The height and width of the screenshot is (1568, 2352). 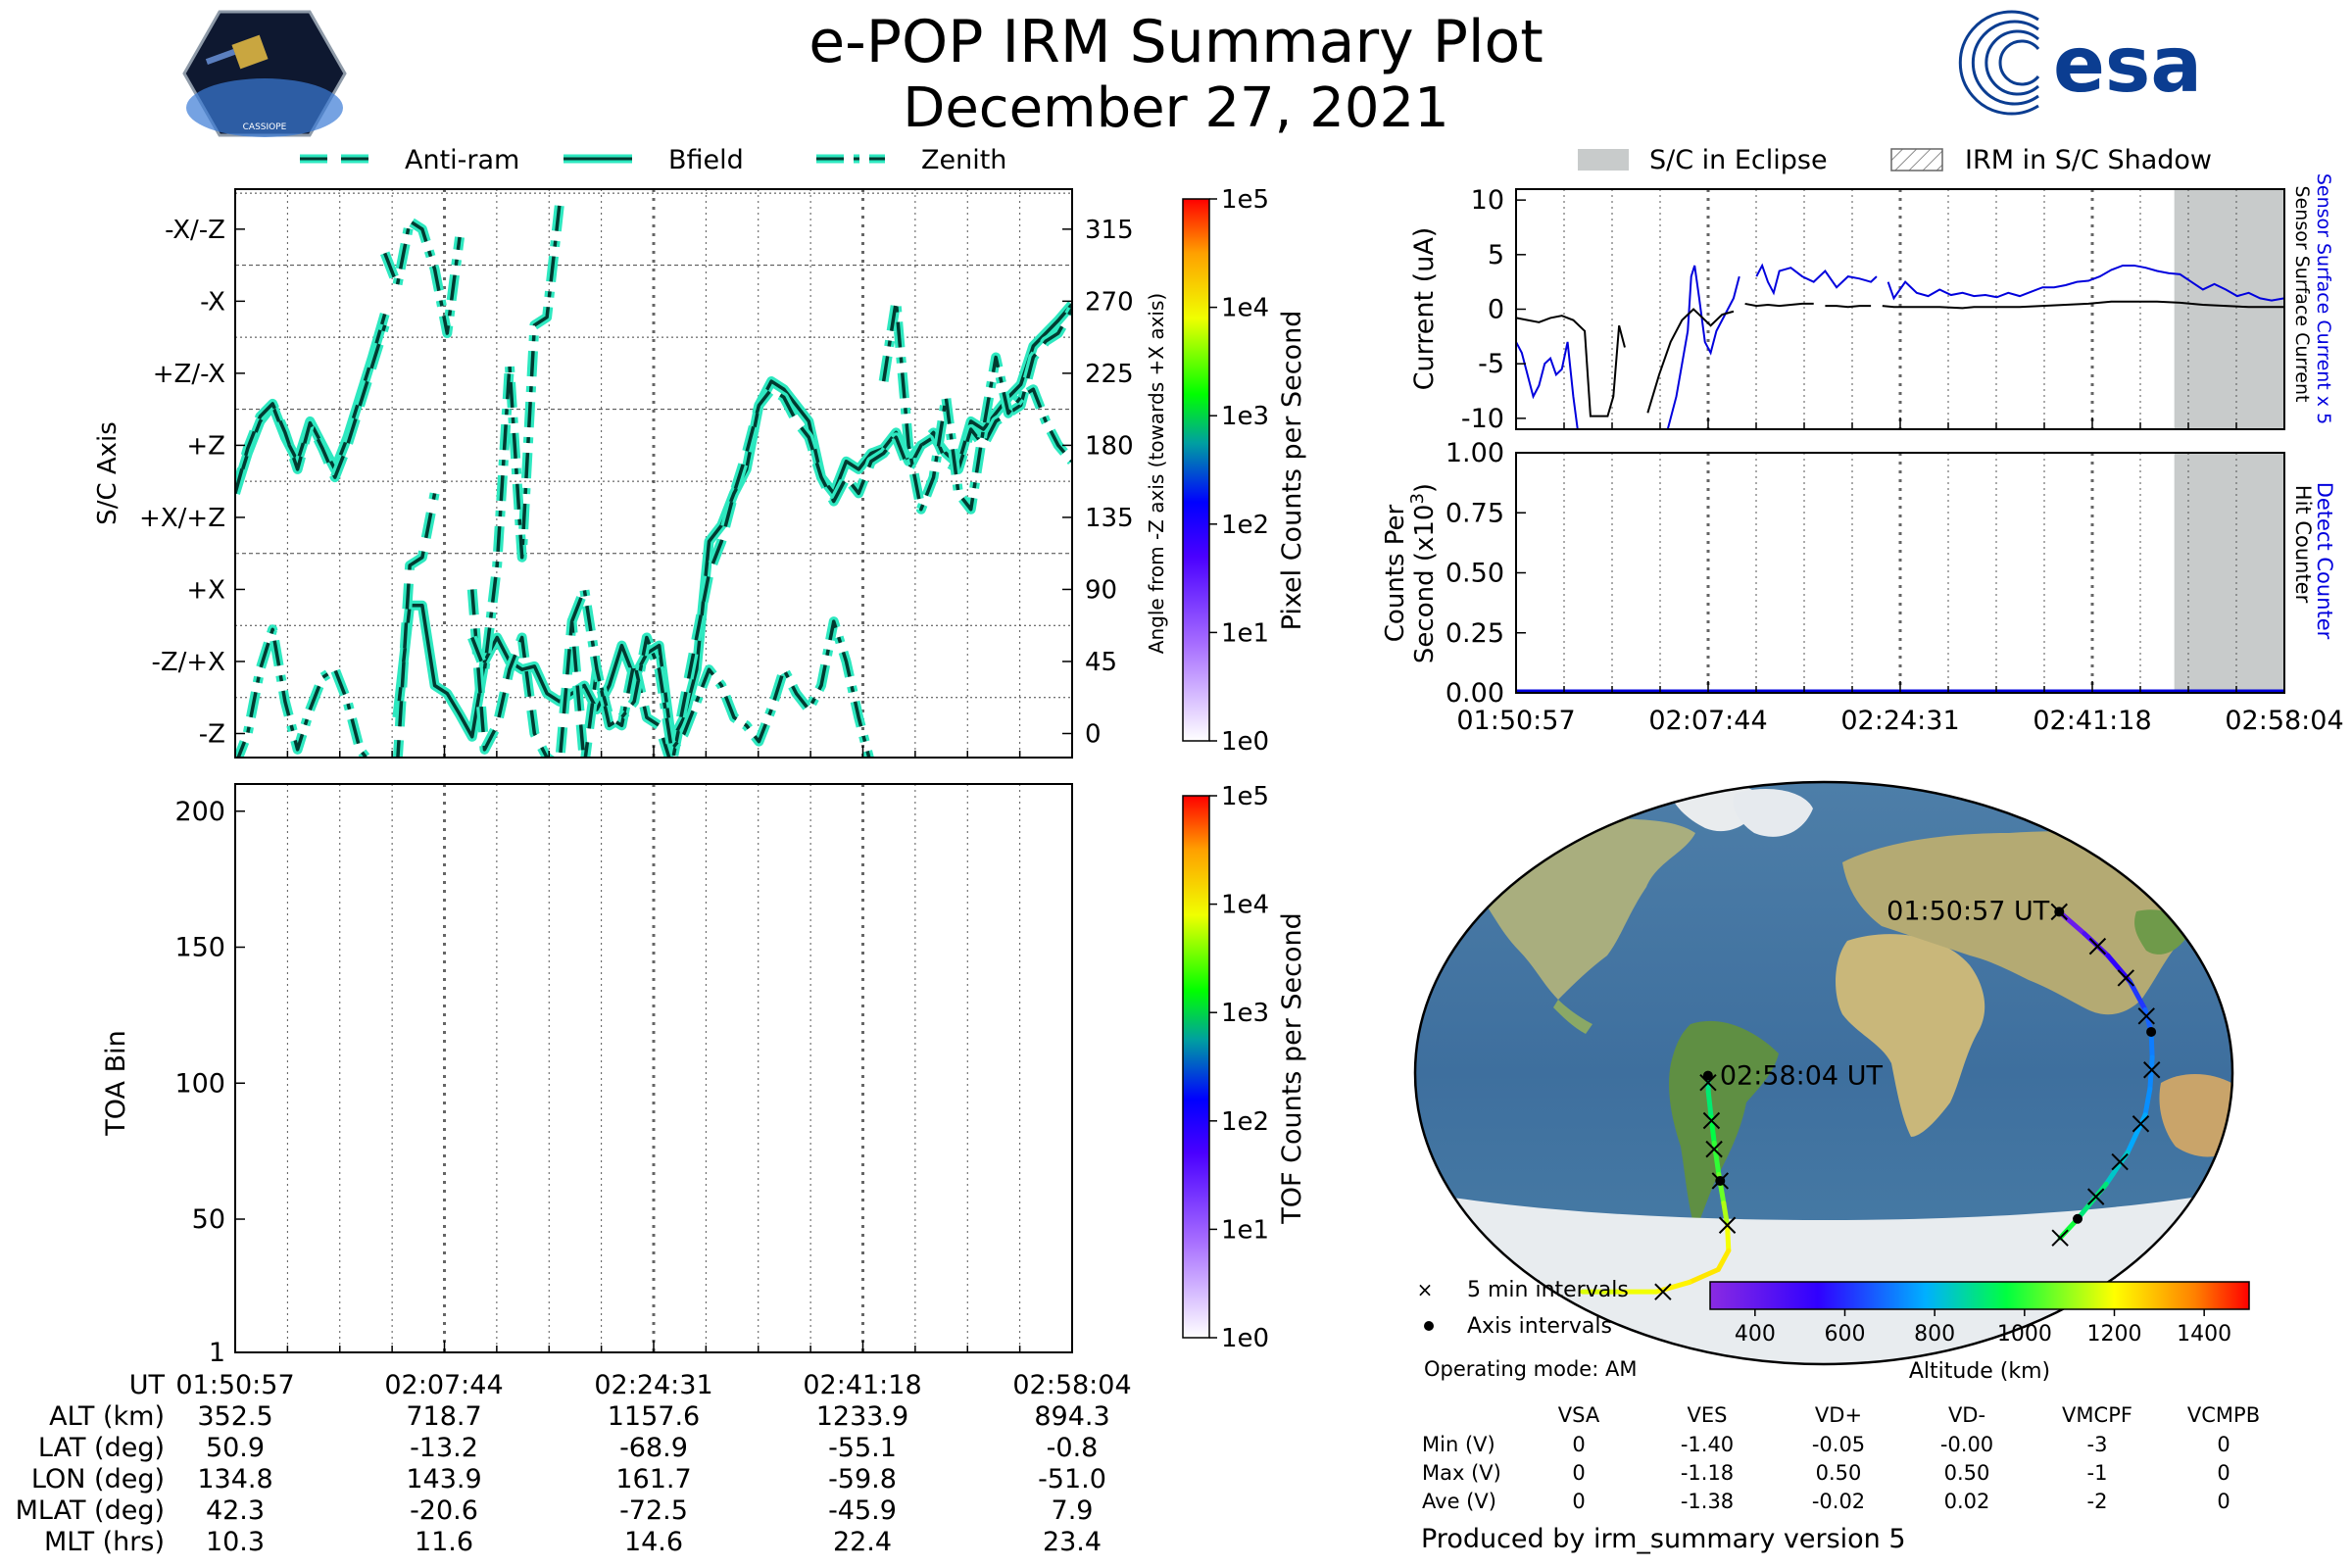 What do you see at coordinates (107, 1416) in the screenshot?
I see `table-row-label: ALT (km)` at bounding box center [107, 1416].